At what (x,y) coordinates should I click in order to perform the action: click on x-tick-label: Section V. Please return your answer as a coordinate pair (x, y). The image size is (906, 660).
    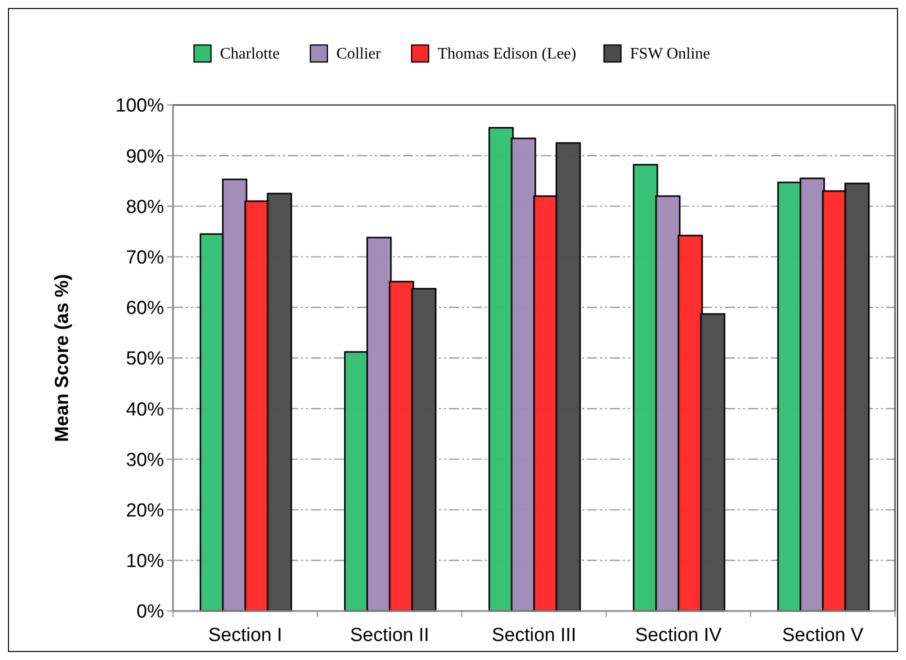
    Looking at the image, I should click on (823, 635).